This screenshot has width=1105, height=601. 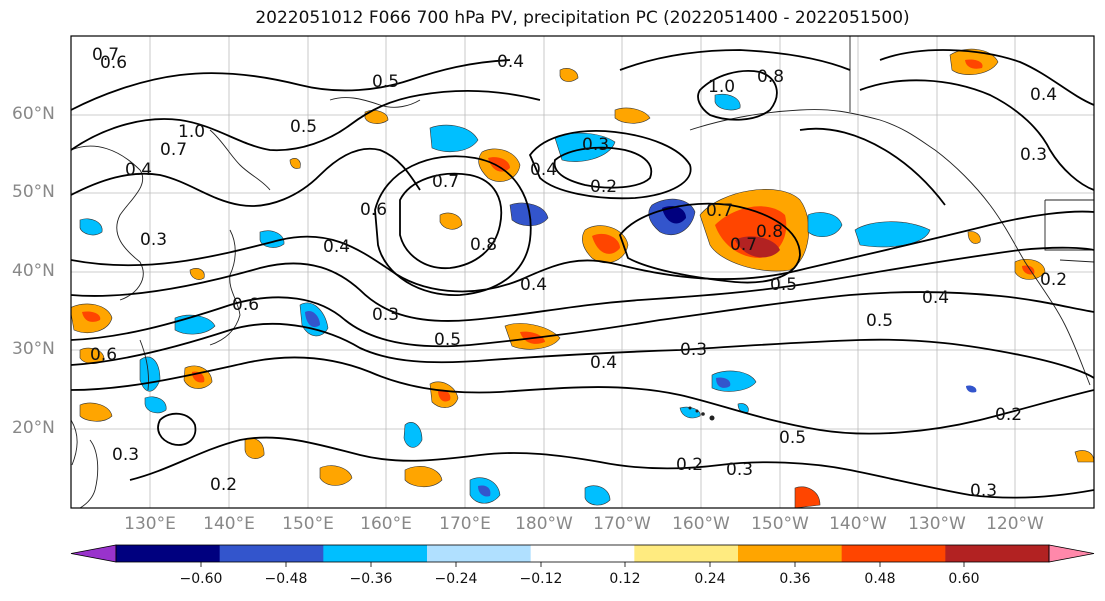 What do you see at coordinates (1015, 524) in the screenshot?
I see `lon-label: 120°W` at bounding box center [1015, 524].